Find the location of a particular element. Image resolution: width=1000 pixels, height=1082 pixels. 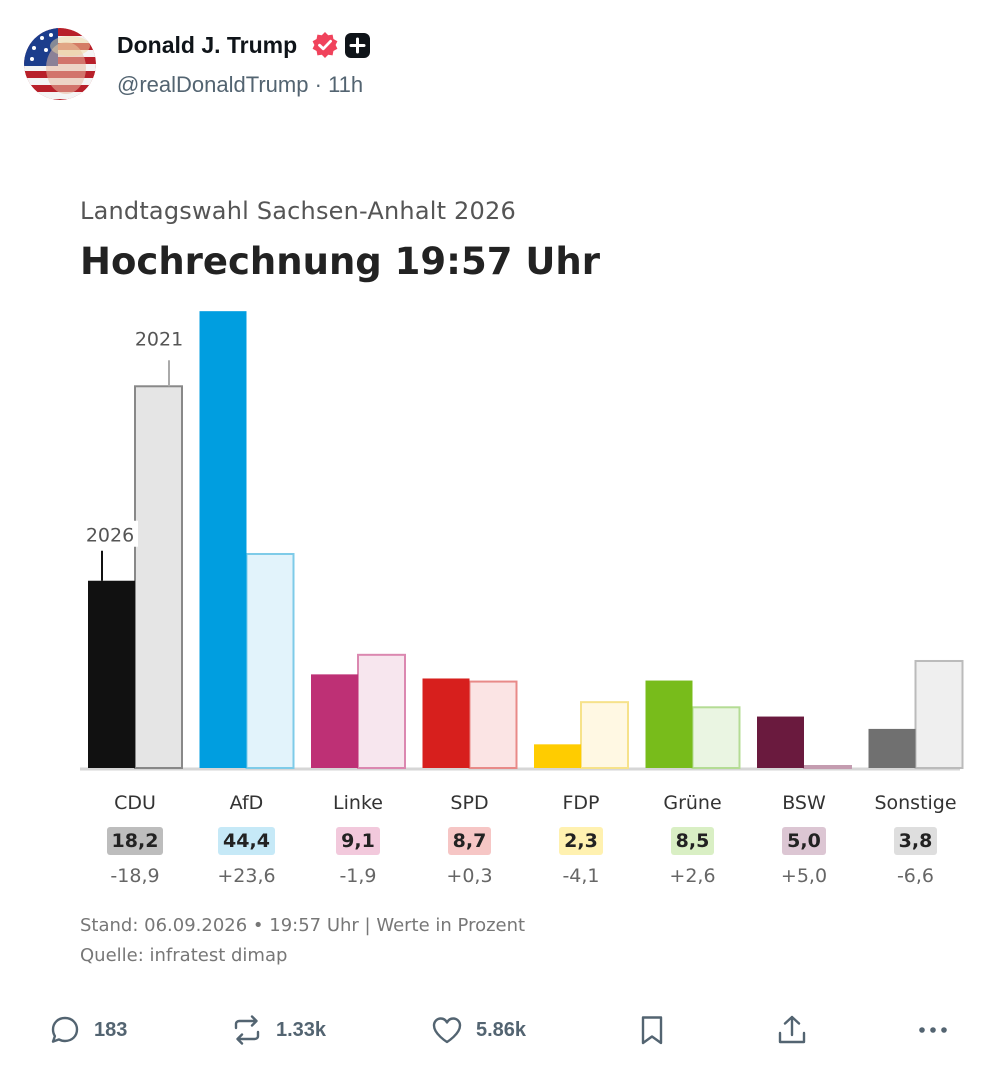

bookmark-icon is located at coordinates (652, 1030).